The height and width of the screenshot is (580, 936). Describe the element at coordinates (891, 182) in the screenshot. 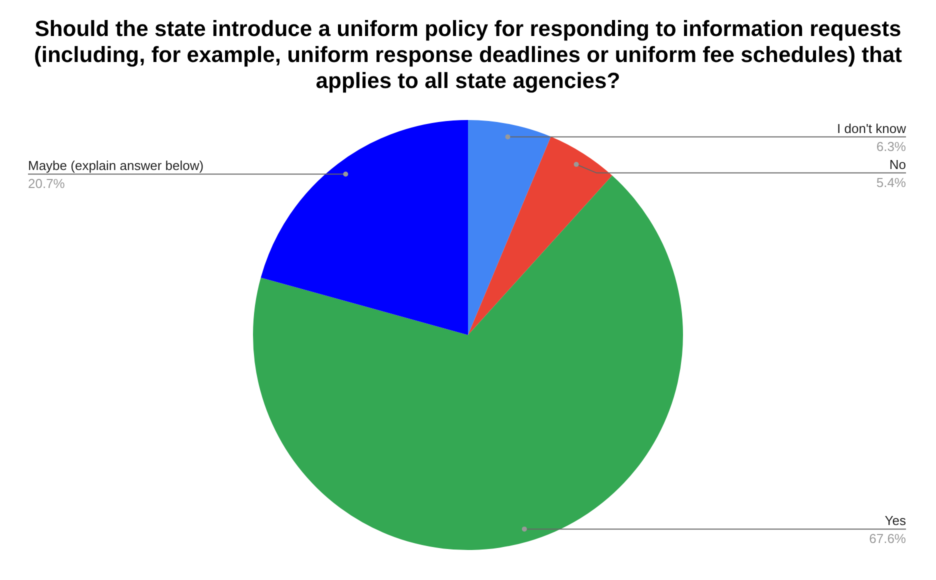

I see `data-label: 5.4%` at that location.